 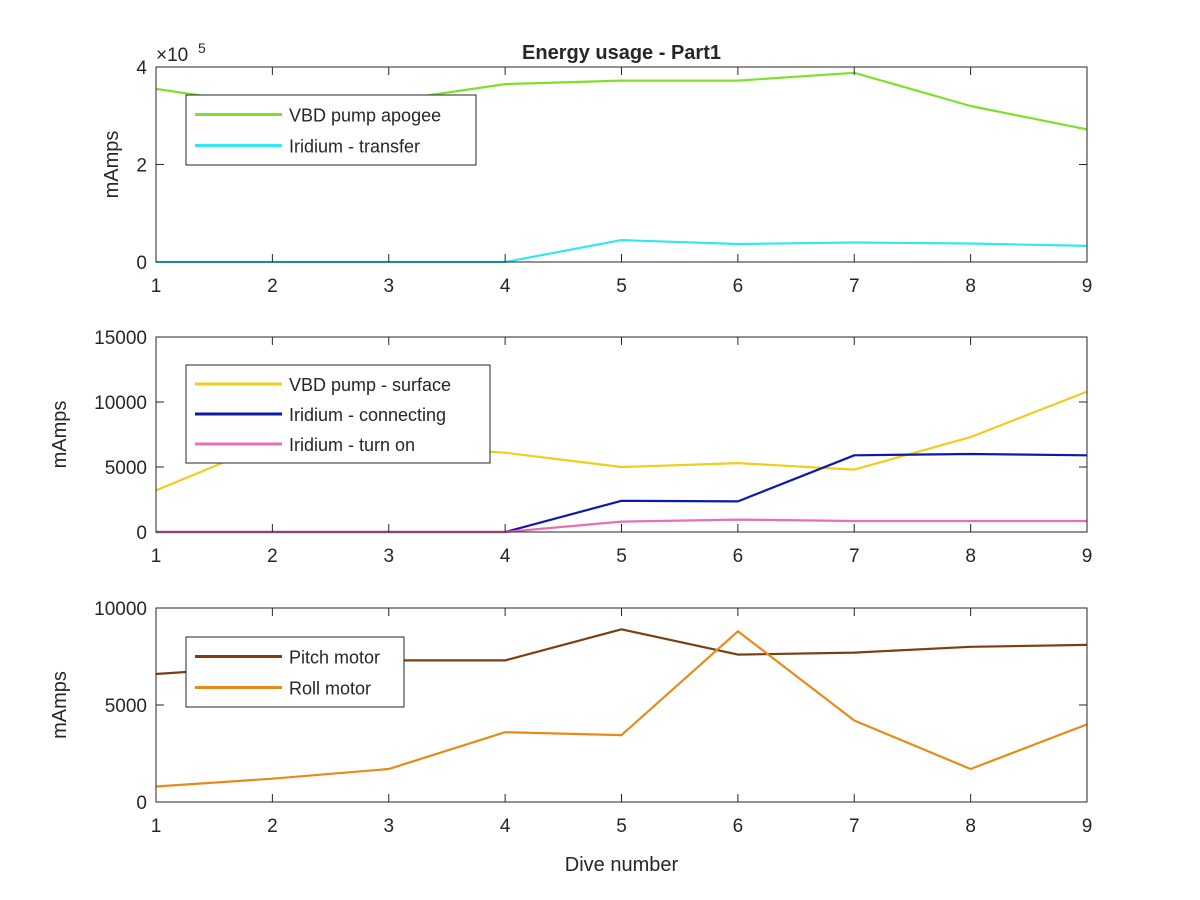 I want to click on legend-label: Roll motor, so click(x=330, y=689).